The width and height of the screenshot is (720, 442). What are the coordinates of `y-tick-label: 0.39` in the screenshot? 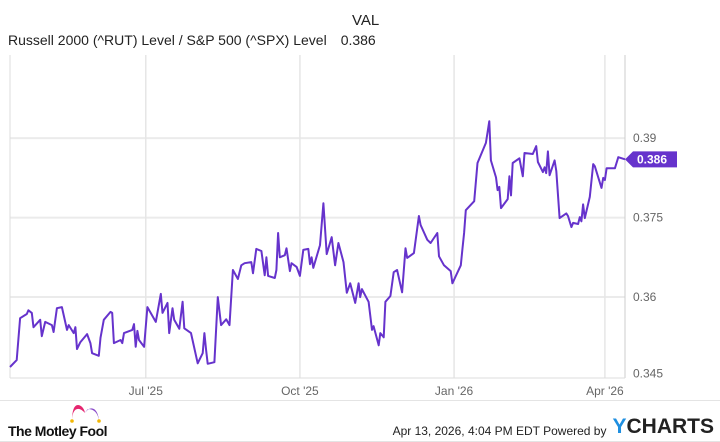 It's located at (645, 138).